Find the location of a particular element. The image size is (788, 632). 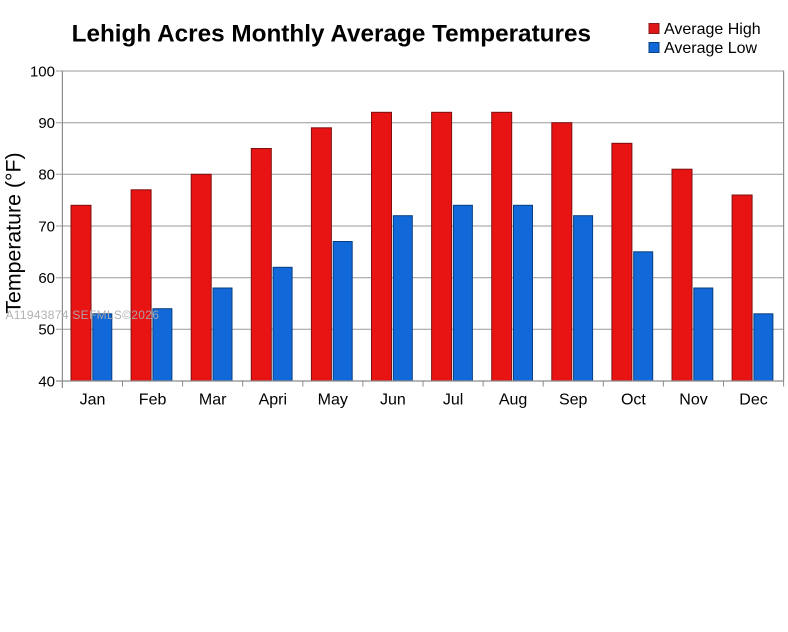

svg-text: Jan is located at coordinates (93, 400).